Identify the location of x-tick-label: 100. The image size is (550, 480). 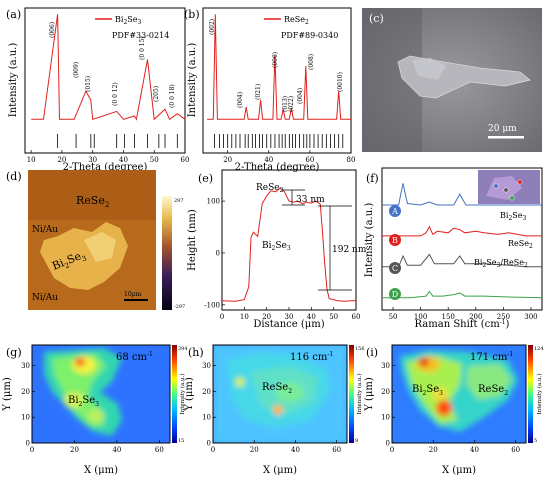
(420, 317).